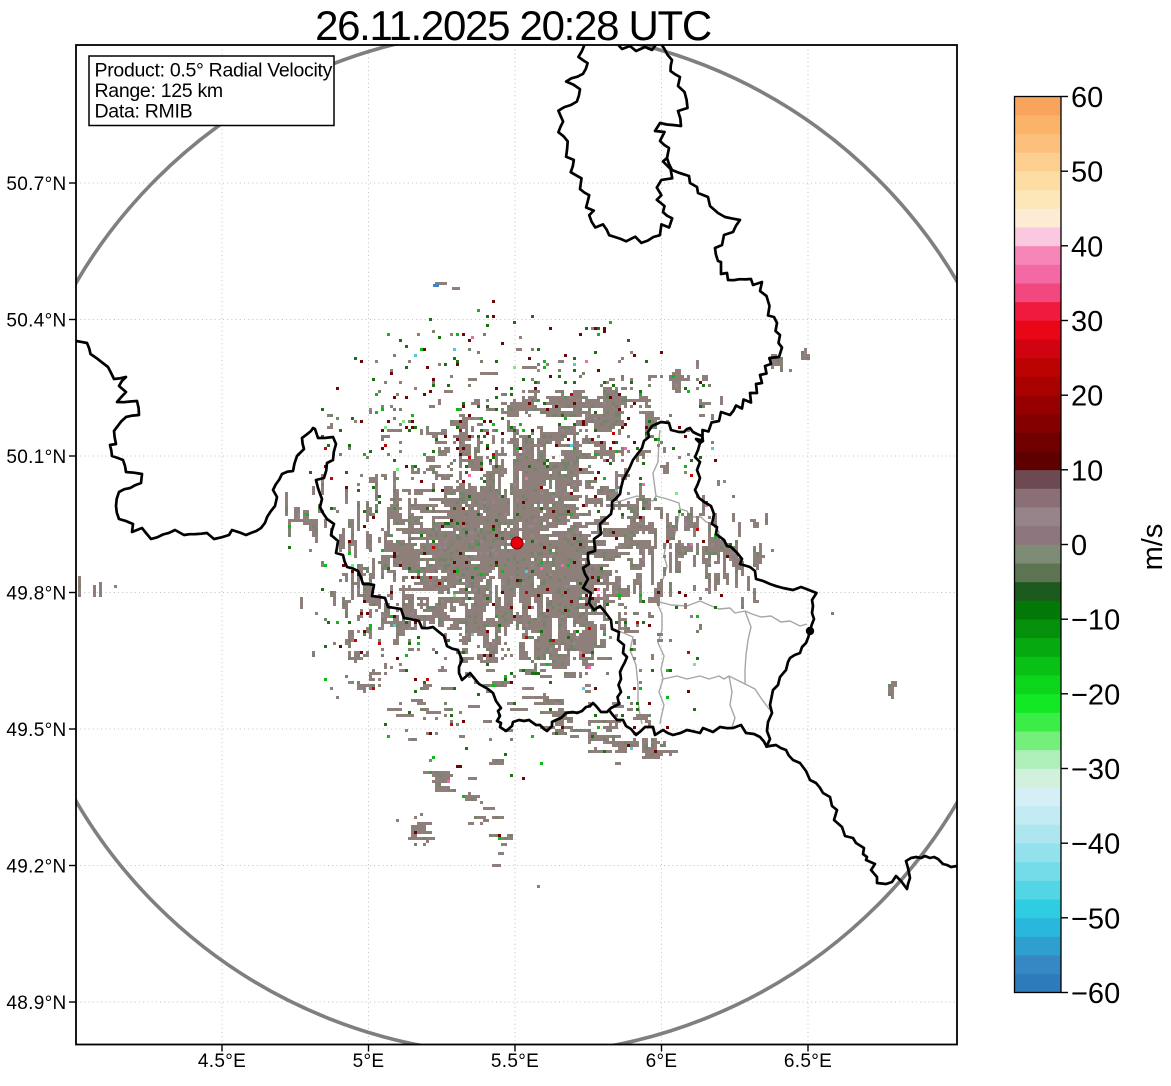 The width and height of the screenshot is (1171, 1086). I want to click on svg-text: −20, so click(1095, 695).